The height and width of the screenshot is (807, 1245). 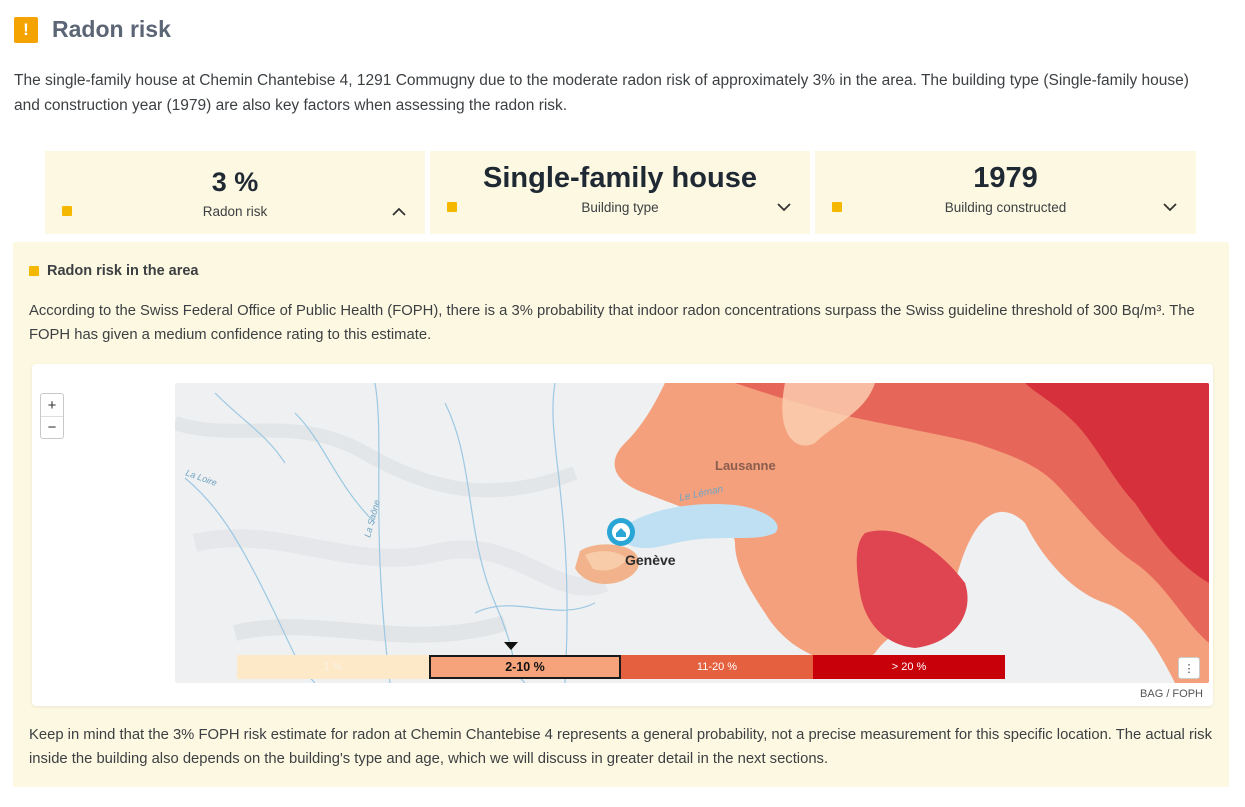 I want to click on card-building-type: Single-family house Building type, so click(x=620, y=192).